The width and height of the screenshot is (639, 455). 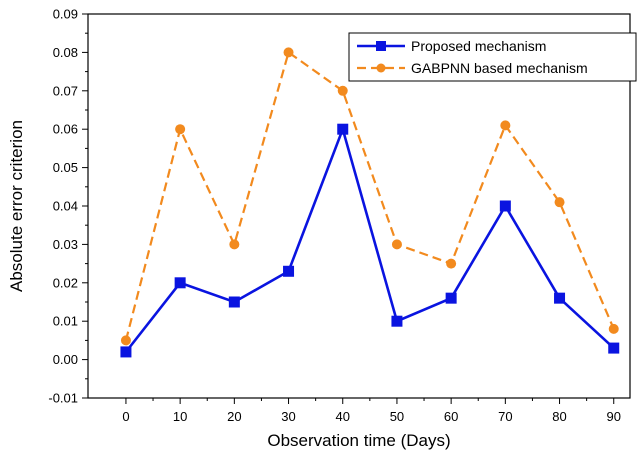 I want to click on x-tick-label: 80, so click(x=559, y=416).